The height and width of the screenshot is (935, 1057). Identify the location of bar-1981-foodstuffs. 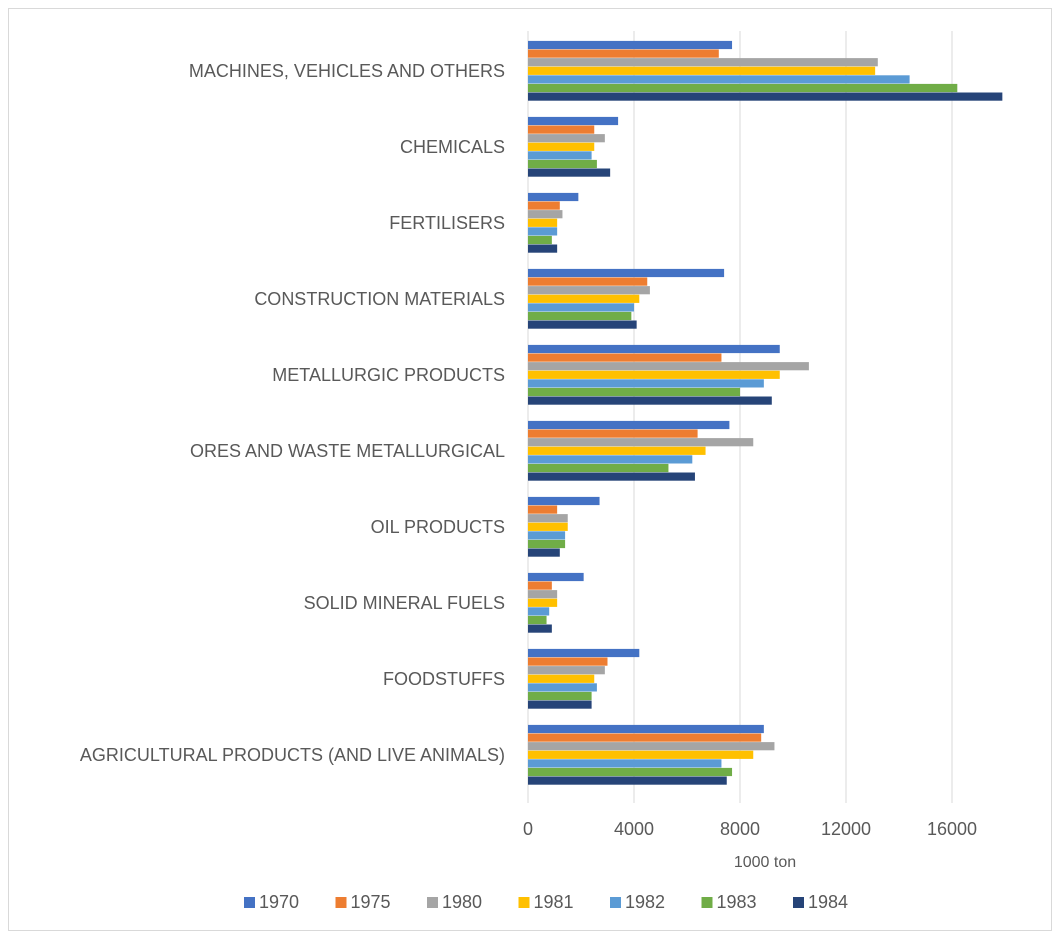
(561, 678).